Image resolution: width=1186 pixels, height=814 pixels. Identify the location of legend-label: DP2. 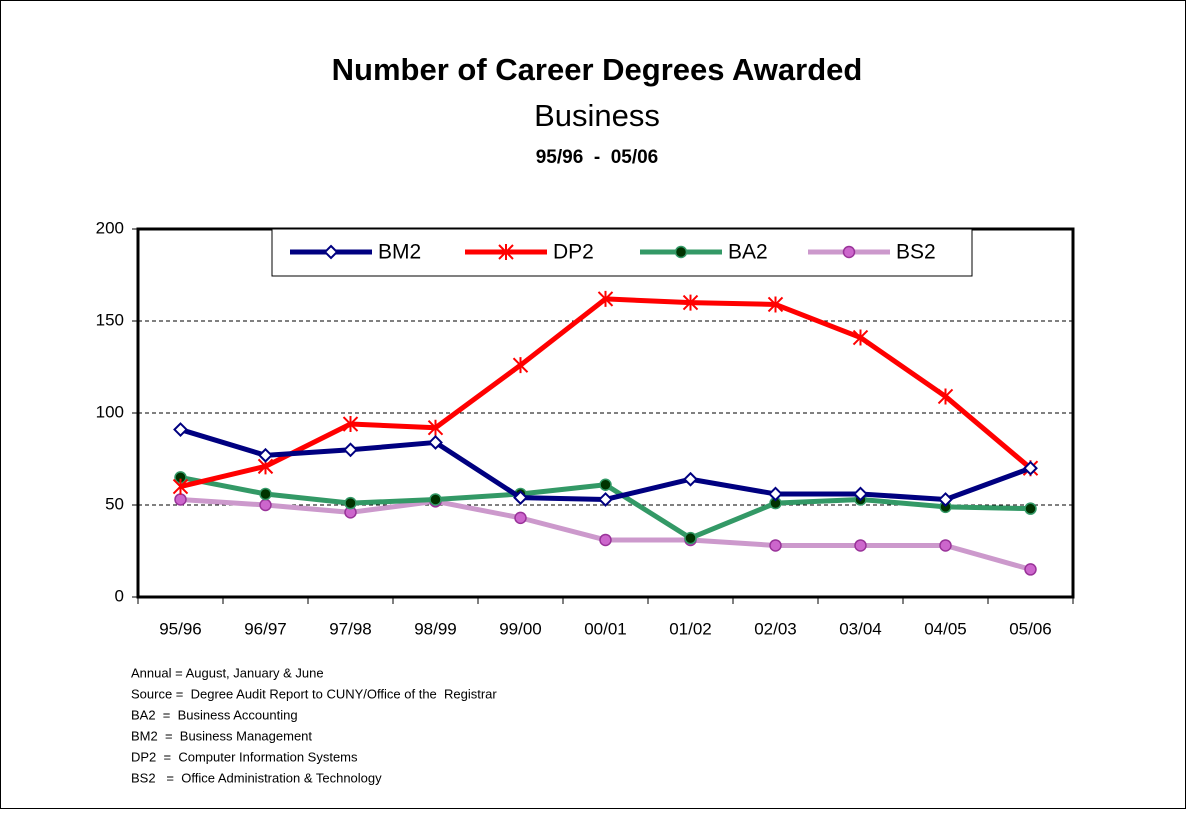
(573, 252).